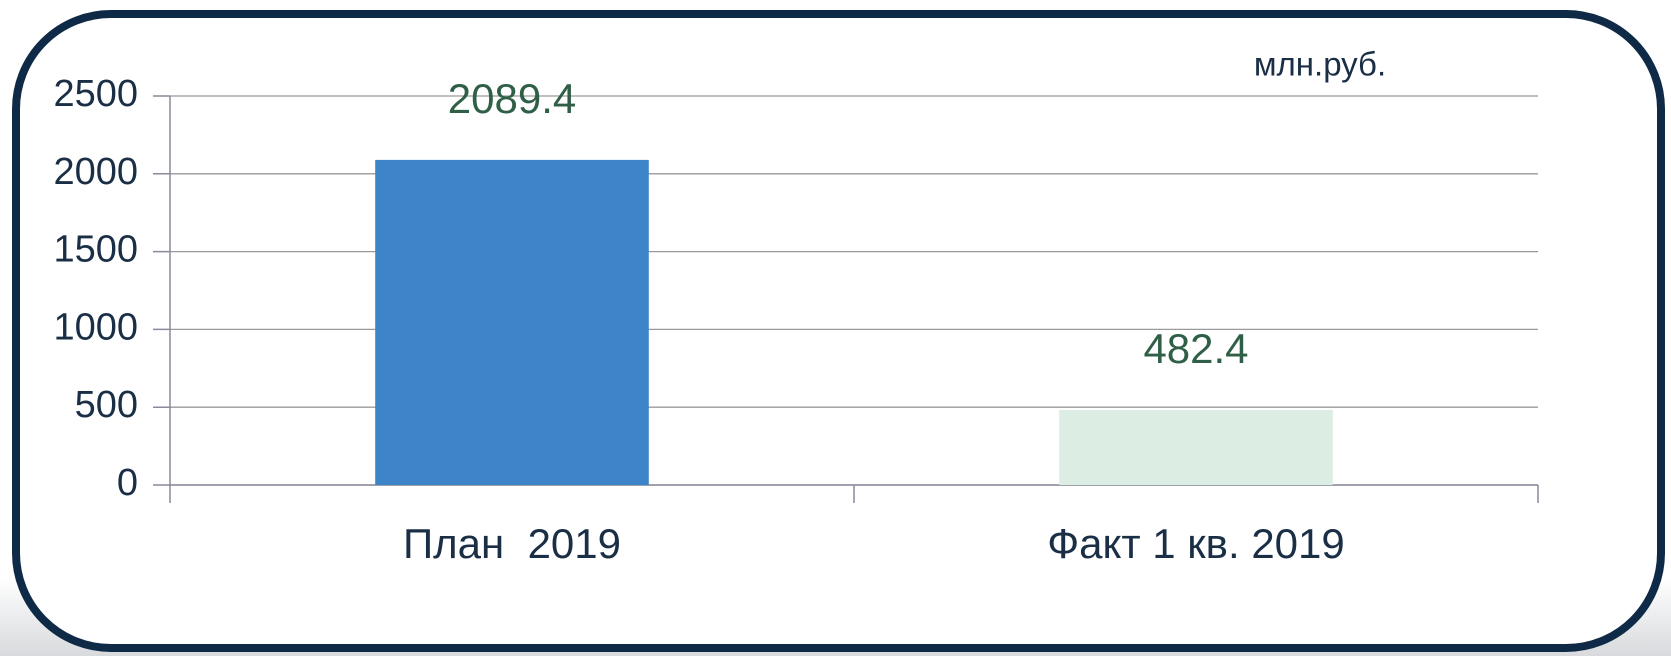 The image size is (1671, 656). Describe the element at coordinates (512, 543) in the screenshot. I see `x-tick-label: План 2019` at that location.